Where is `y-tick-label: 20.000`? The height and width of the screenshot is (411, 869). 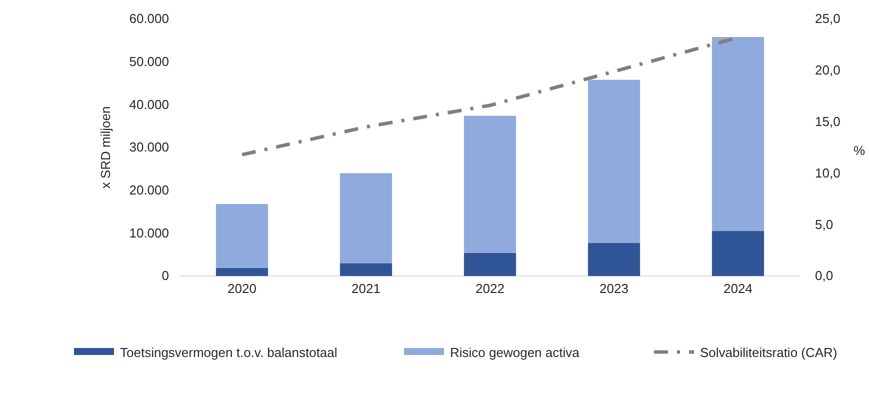
y-tick-label: 20.000 is located at coordinates (149, 190).